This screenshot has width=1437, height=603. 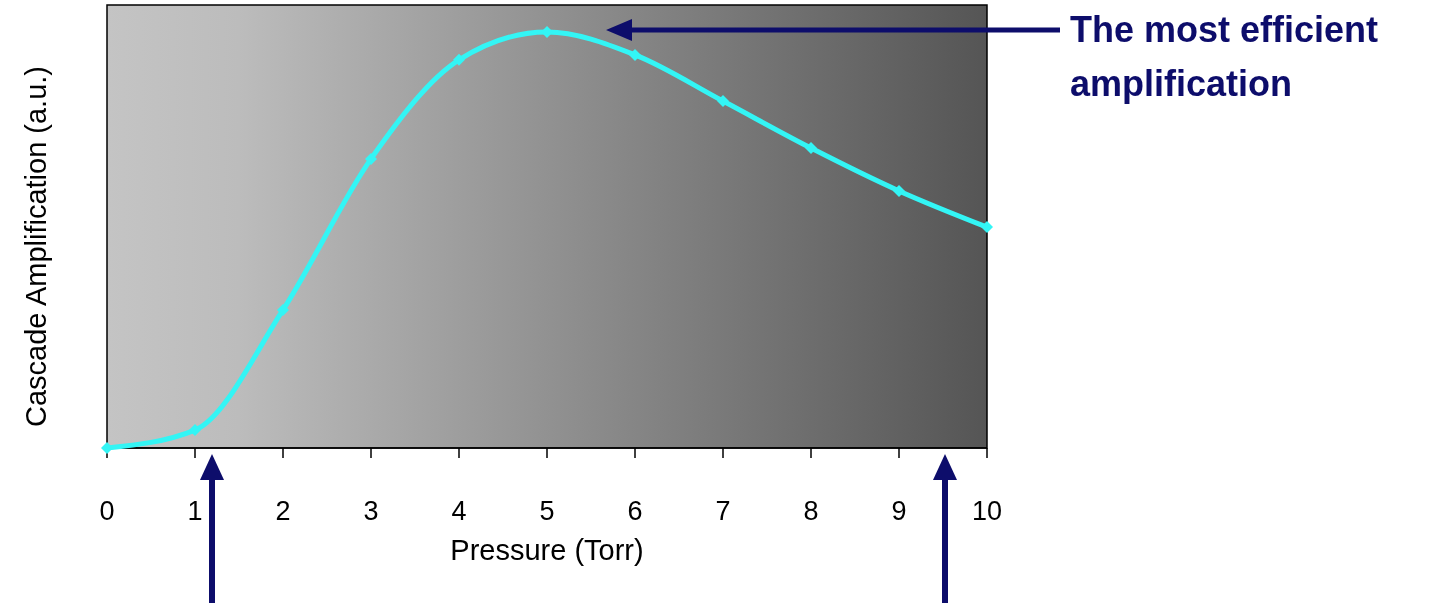 I want to click on y-axis-title: Cascade Amplification (a.u.), so click(x=36, y=246).